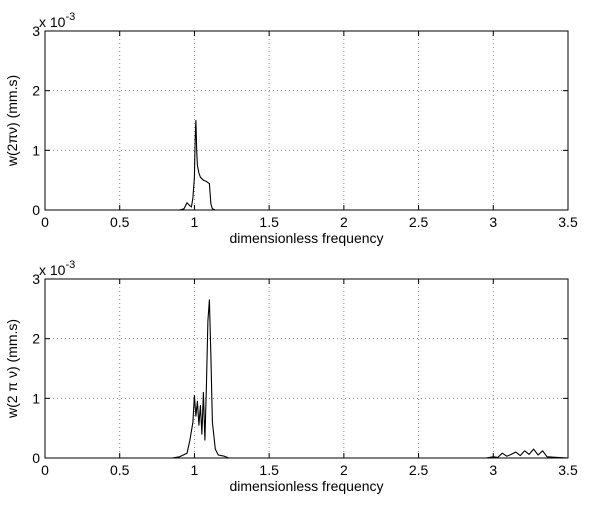  What do you see at coordinates (12, 121) in the screenshot?
I see `y-axis-label: w(2πν) (mm.s)` at bounding box center [12, 121].